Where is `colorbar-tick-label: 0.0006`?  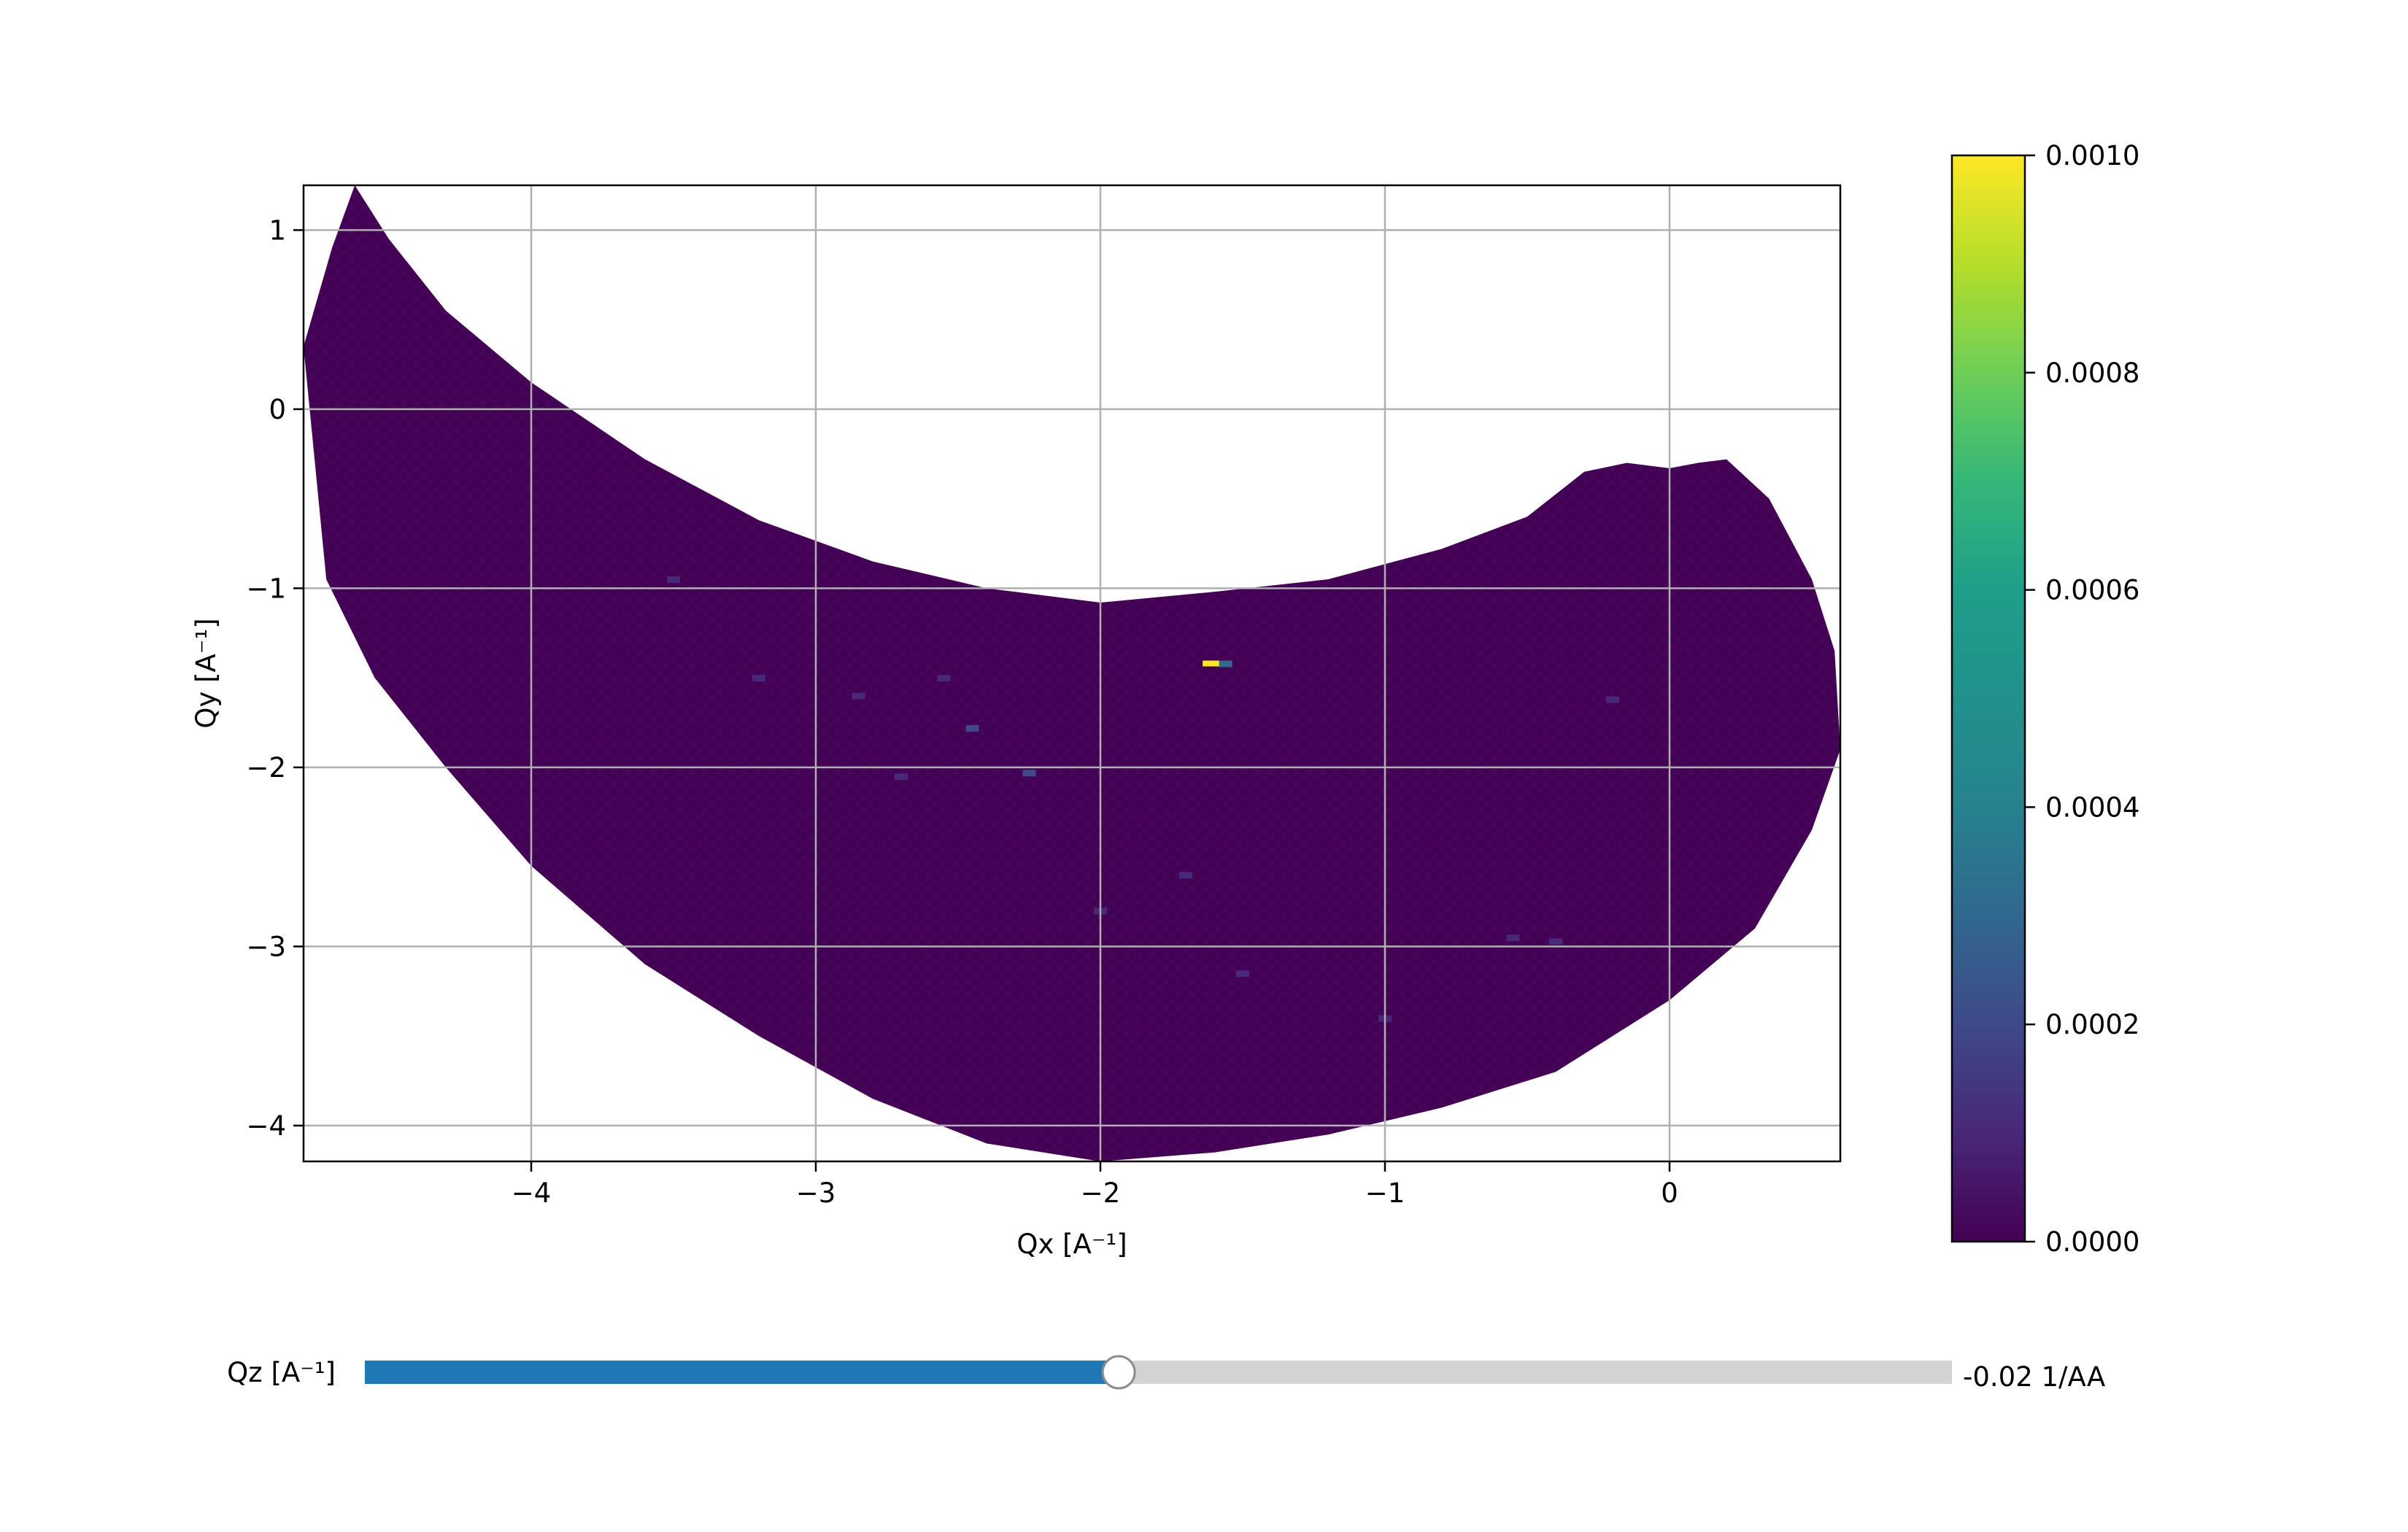
colorbar-tick-label: 0.0006 is located at coordinates (2092, 590).